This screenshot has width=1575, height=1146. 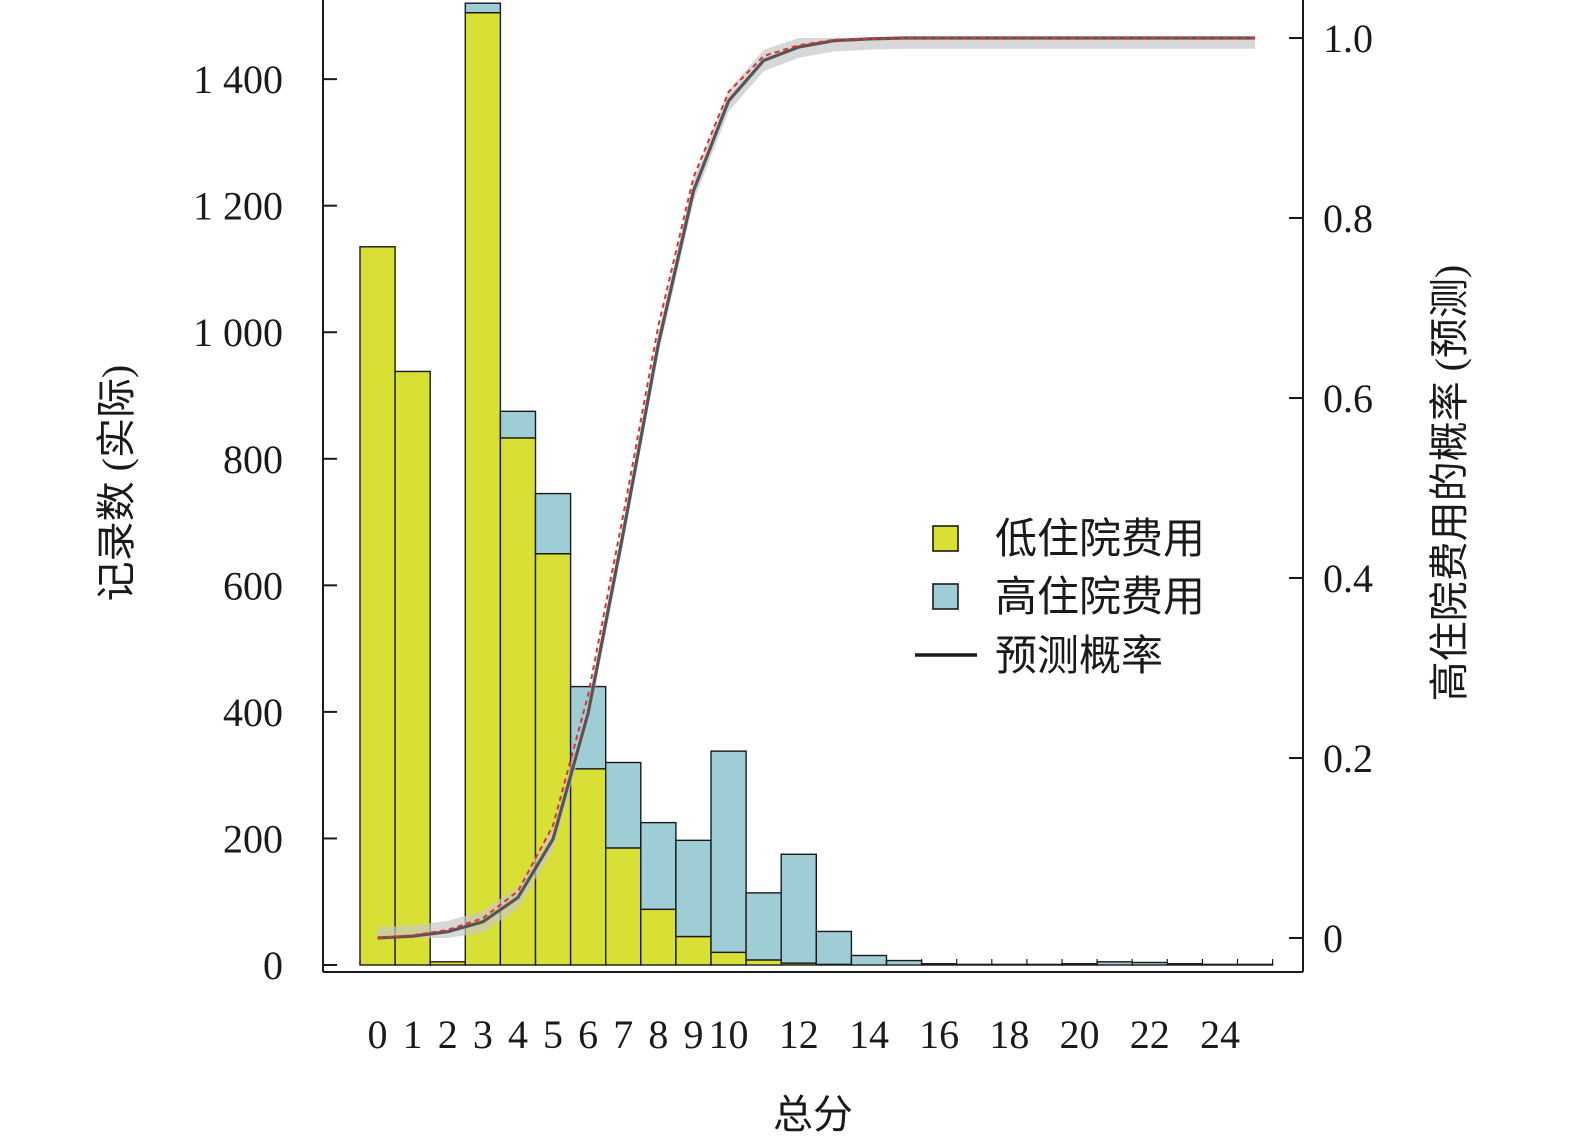 What do you see at coordinates (553, 1034) in the screenshot?
I see `x-tick-label: 5` at bounding box center [553, 1034].